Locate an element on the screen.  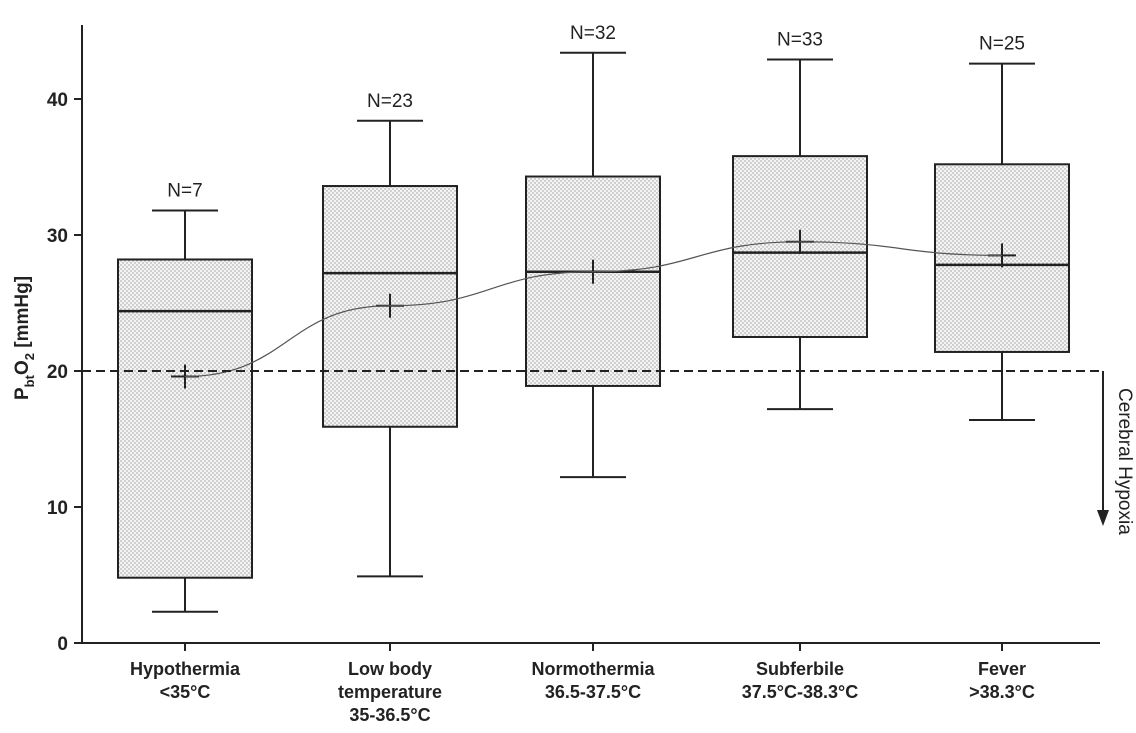
mean-trend-line is located at coordinates (593, 309).